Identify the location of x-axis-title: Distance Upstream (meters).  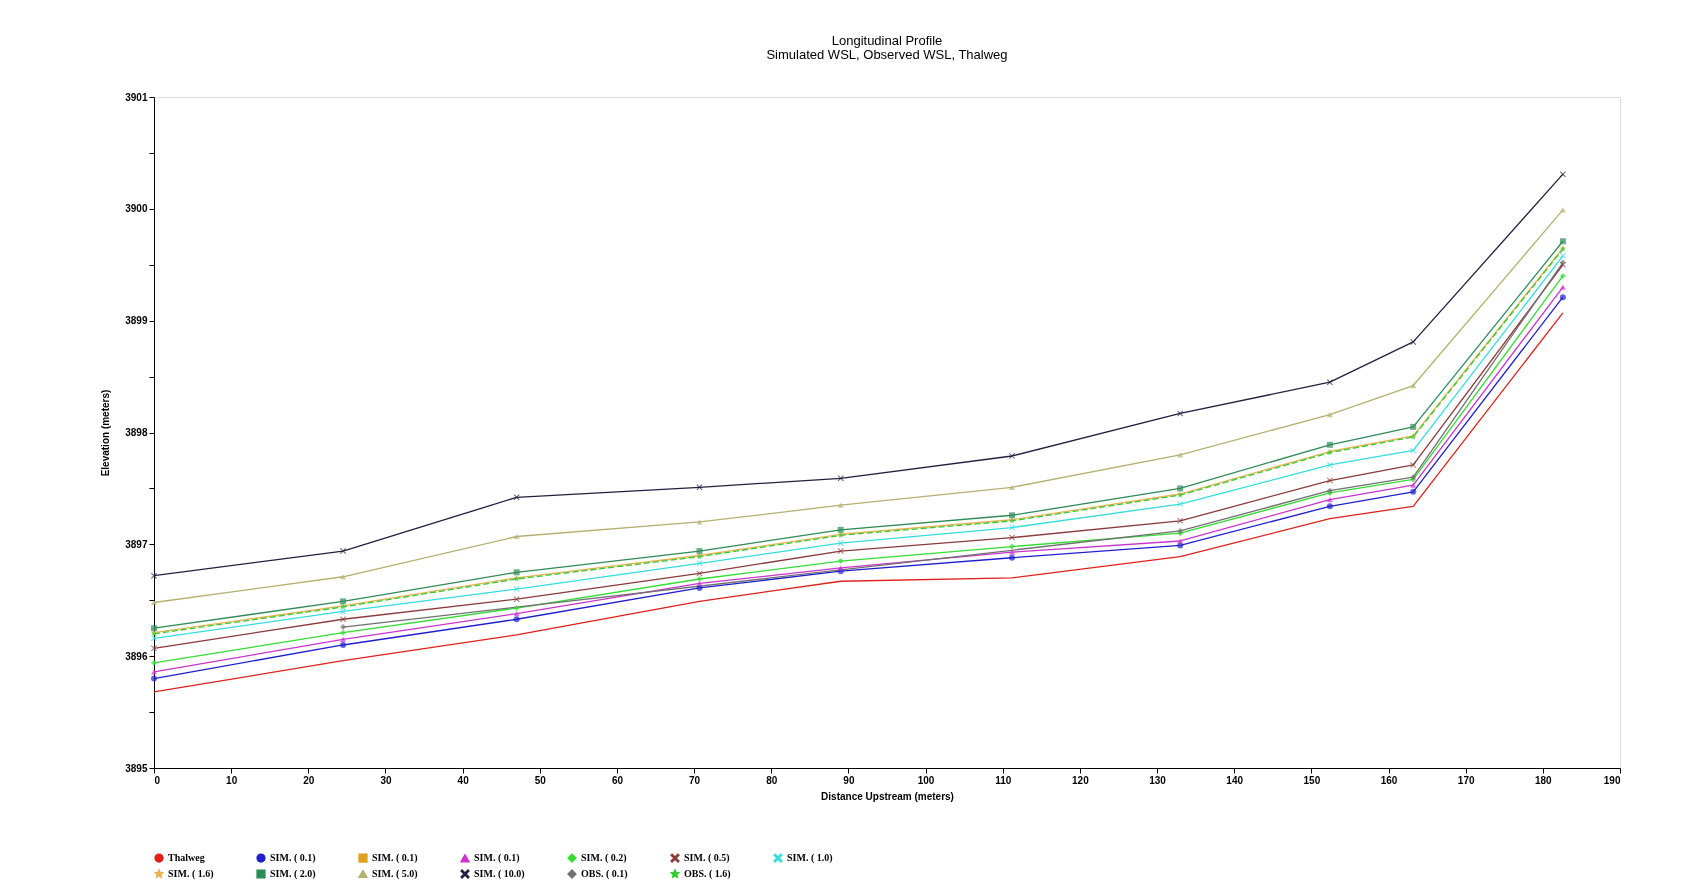
(887, 796).